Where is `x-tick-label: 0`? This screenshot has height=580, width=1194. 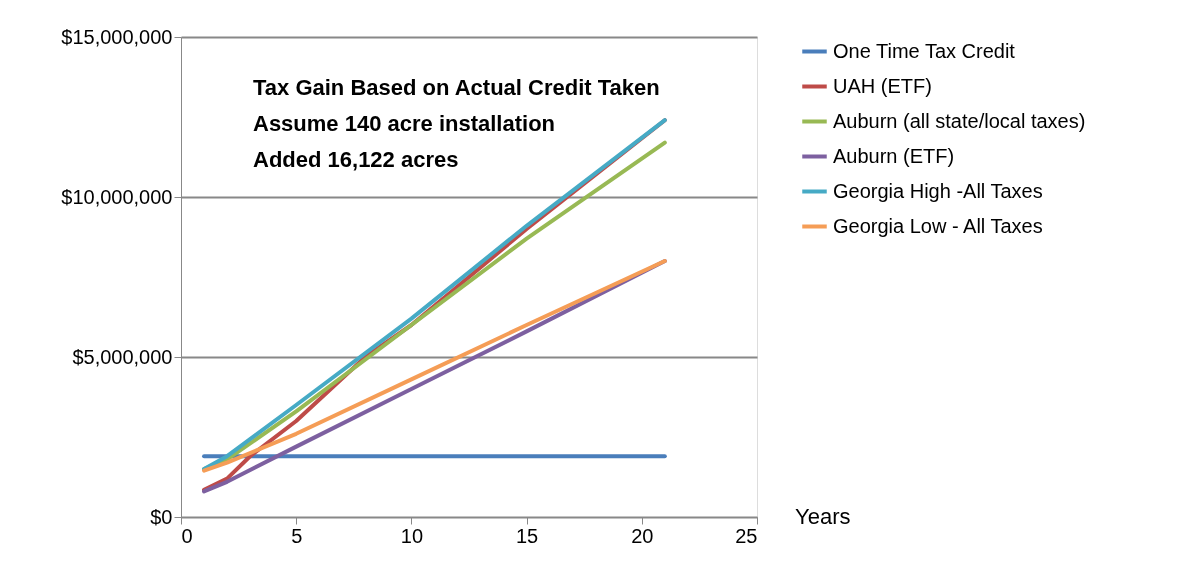 x-tick-label: 0 is located at coordinates (187, 535).